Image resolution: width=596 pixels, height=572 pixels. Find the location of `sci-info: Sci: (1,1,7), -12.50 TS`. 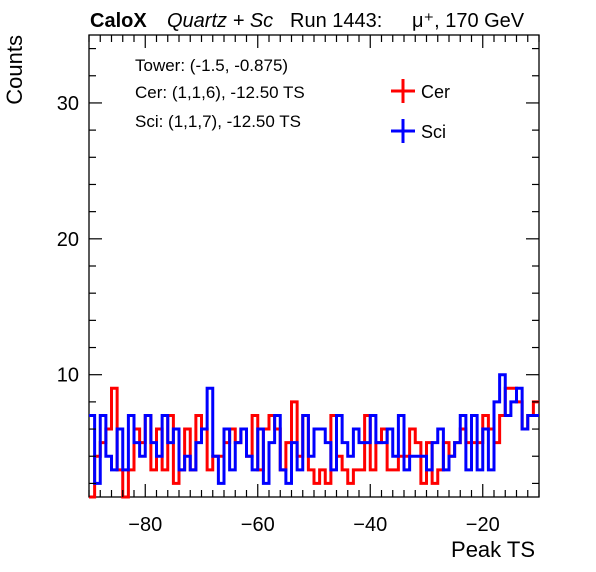

sci-info: Sci: (1,1,7), -12.50 TS is located at coordinates (218, 121).